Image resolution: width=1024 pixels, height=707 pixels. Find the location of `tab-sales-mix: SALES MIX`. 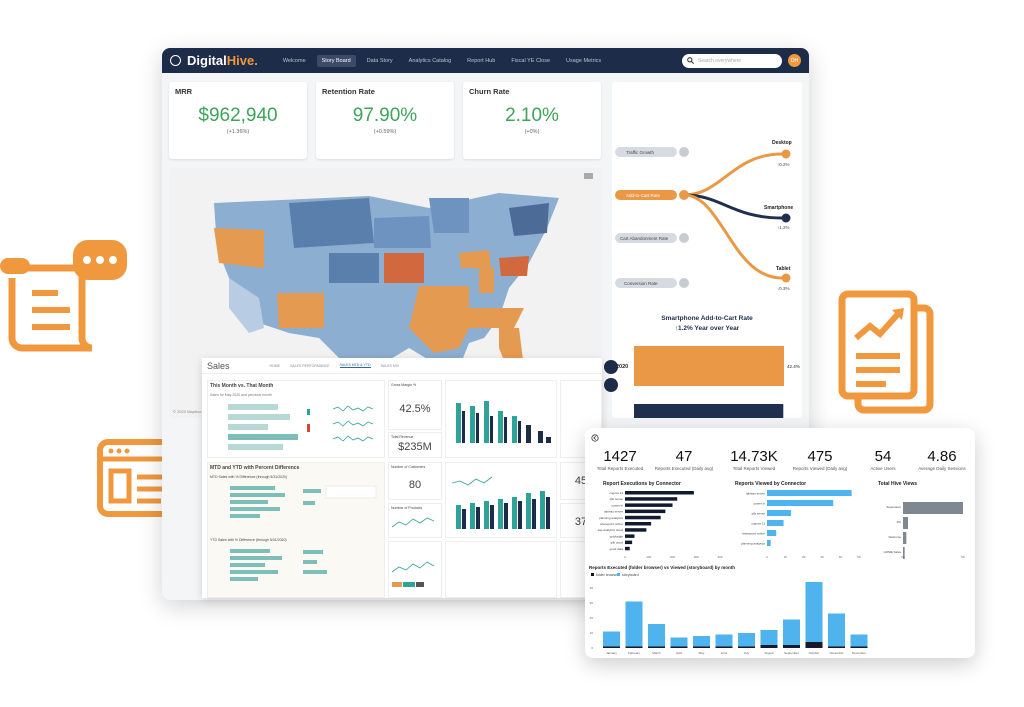

tab-sales-mix: SALES MIX is located at coordinates (390, 365).